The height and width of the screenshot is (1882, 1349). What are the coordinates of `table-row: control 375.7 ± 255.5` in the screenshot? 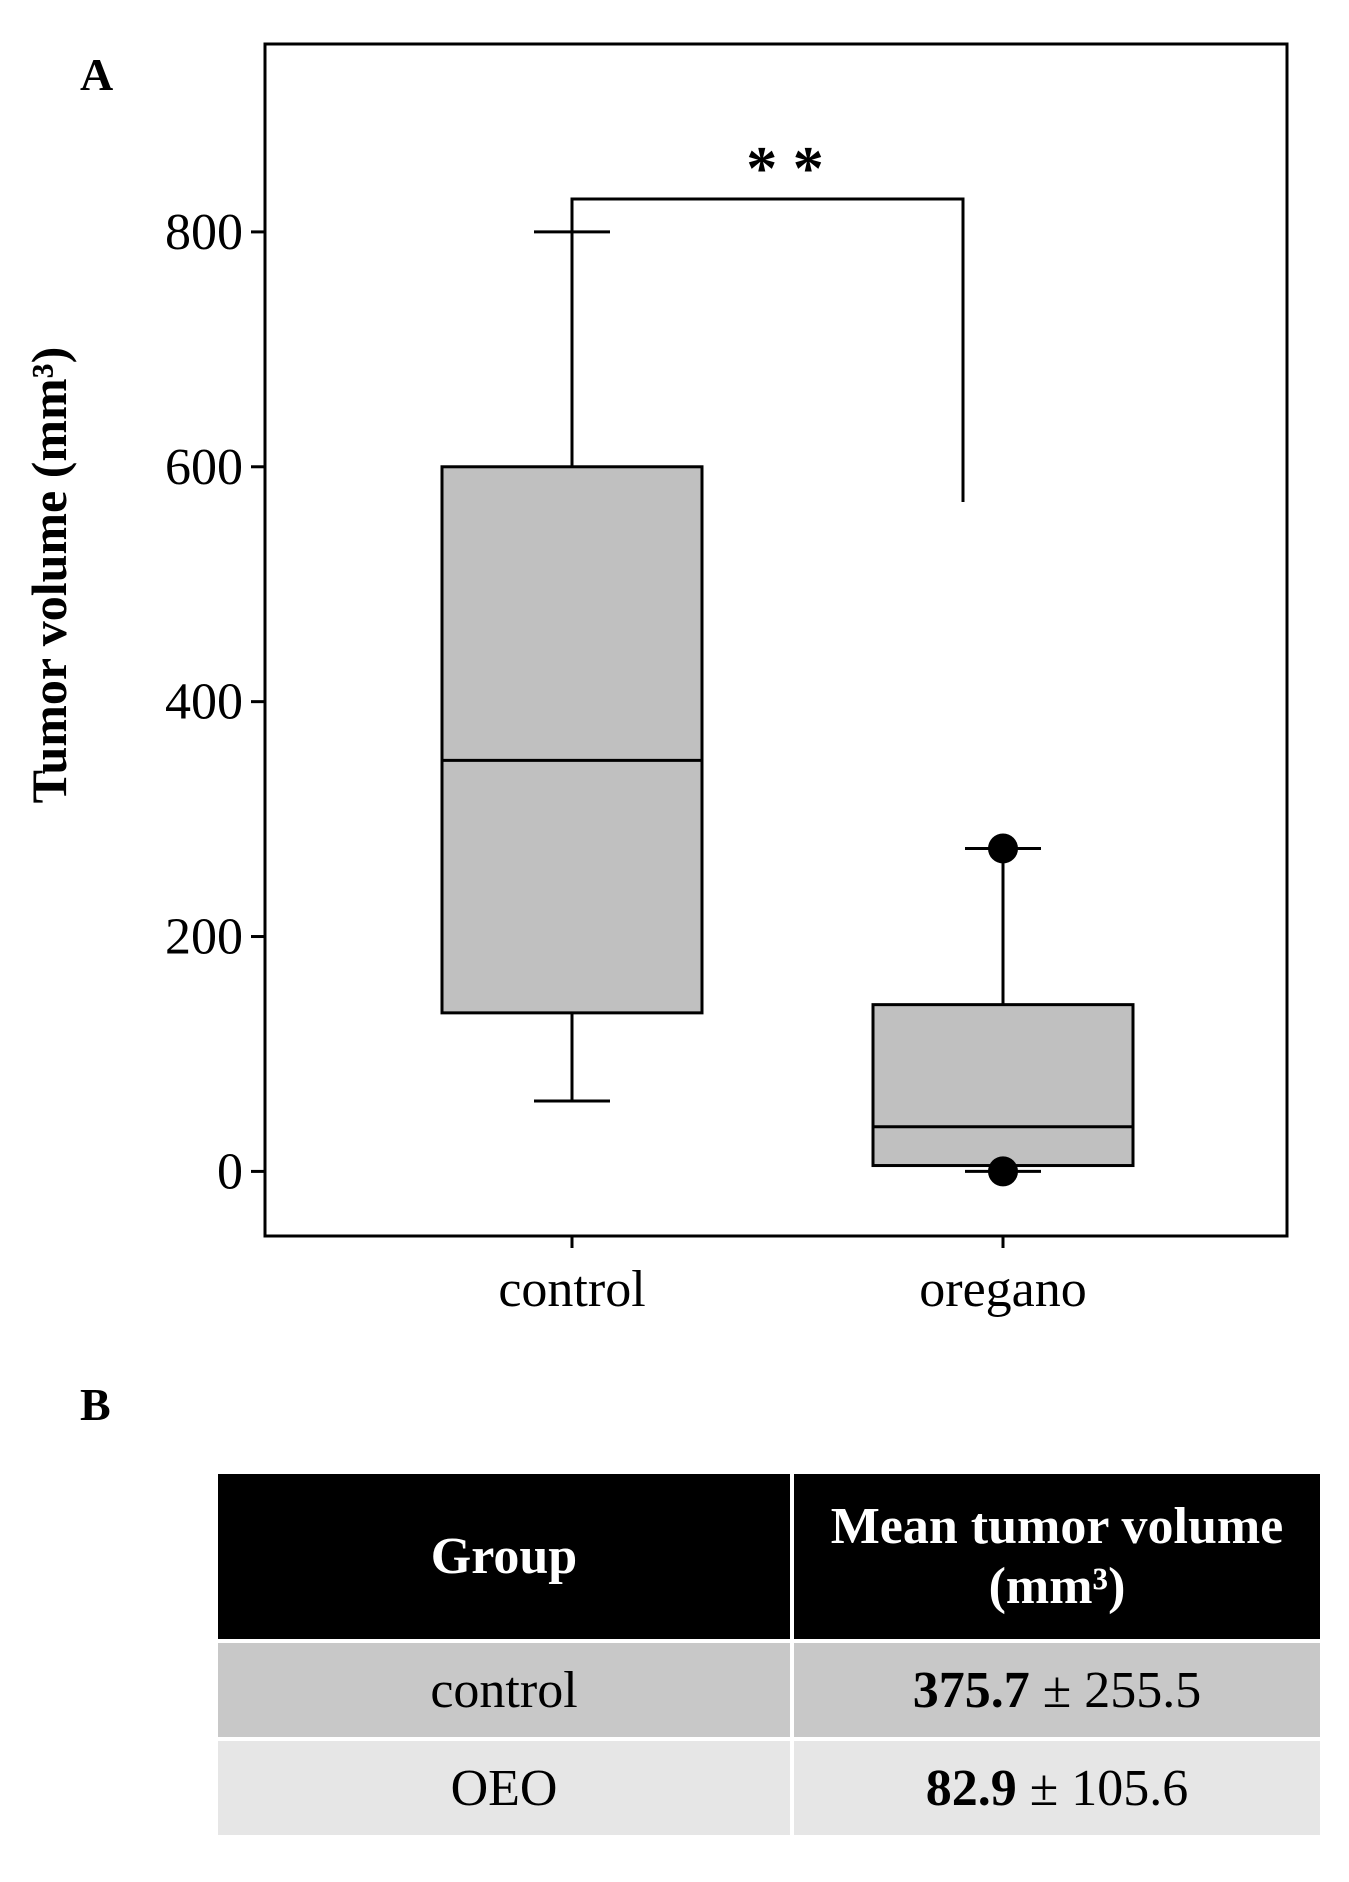 It's located at (769, 1690).